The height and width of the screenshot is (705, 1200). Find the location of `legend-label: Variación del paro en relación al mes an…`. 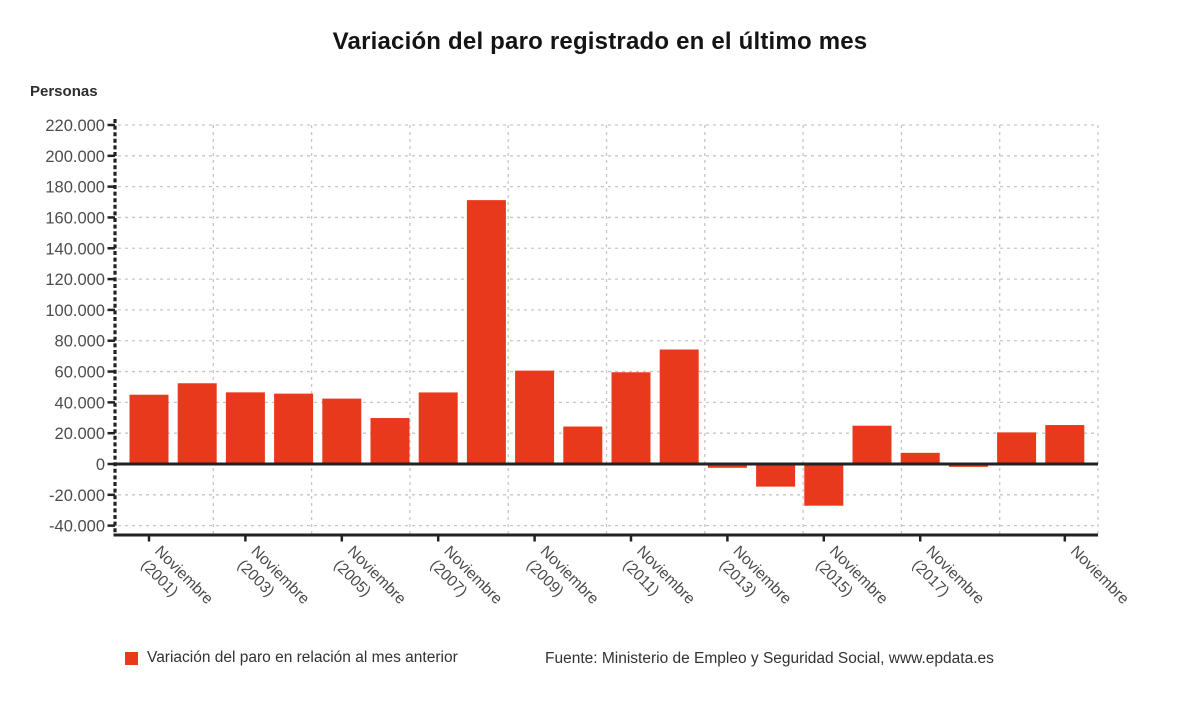

legend-label: Variación del paro en relación al mes an… is located at coordinates (302, 657).